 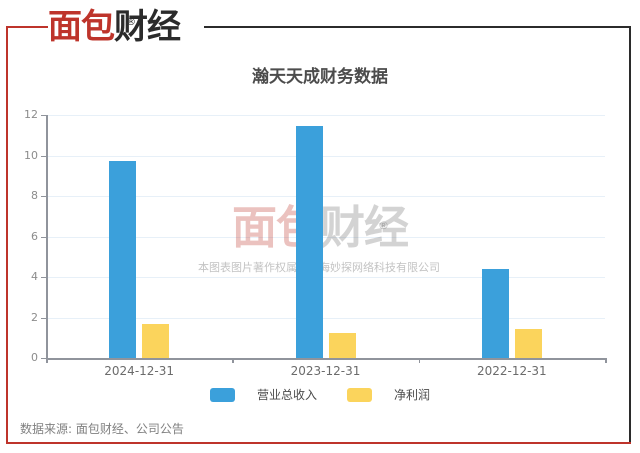 I want to click on frame-line-left, so click(x=7, y=235).